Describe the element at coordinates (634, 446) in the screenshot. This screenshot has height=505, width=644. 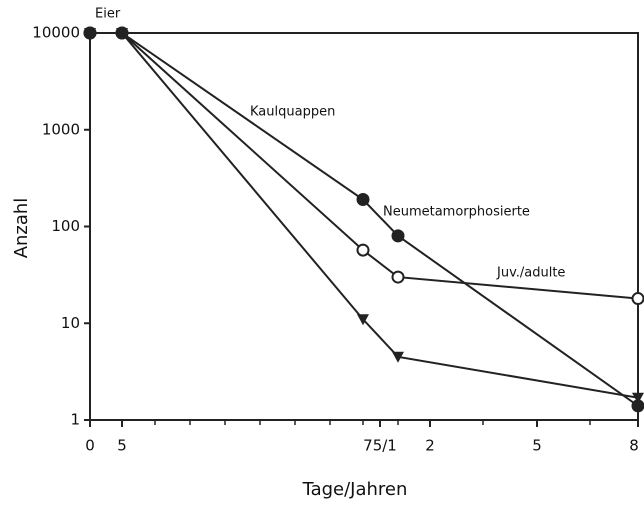
I see `x-tick-label: 8` at that location.